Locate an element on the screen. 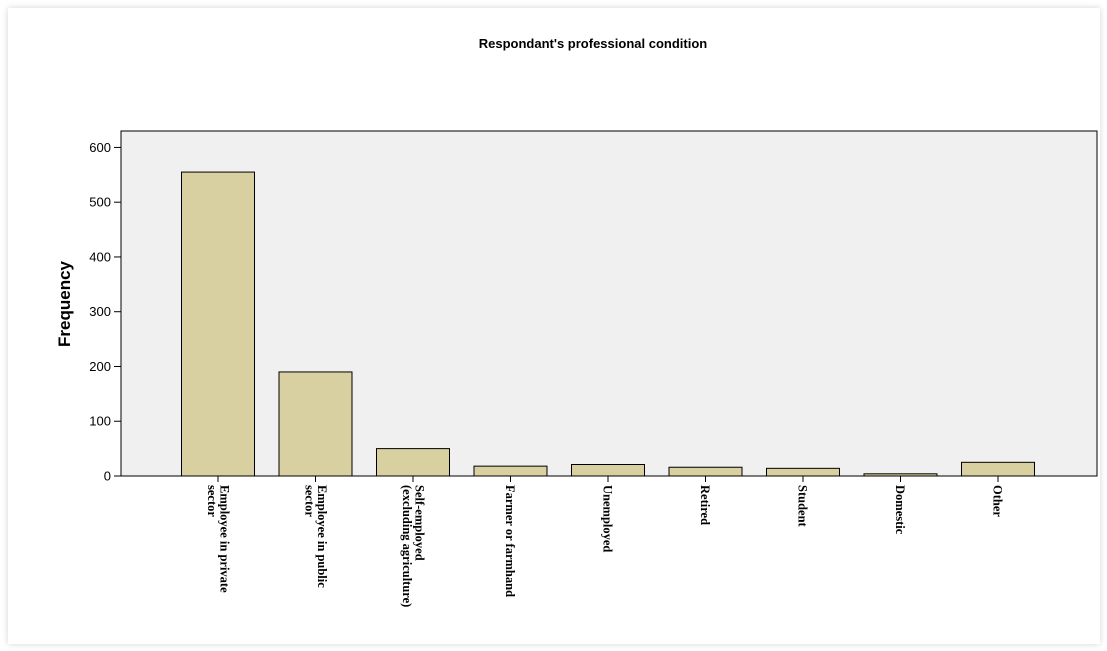 The height and width of the screenshot is (651, 1107). y-tick-label: 400 is located at coordinates (100, 256).